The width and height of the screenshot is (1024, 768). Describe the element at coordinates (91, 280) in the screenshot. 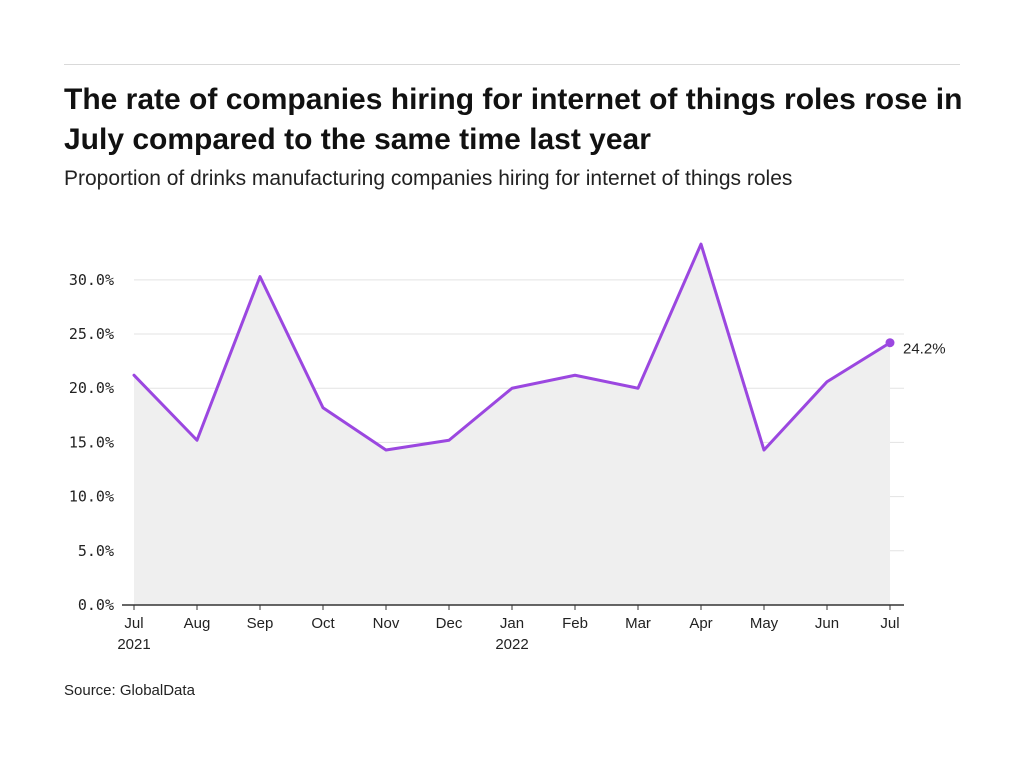

I see `y-tick-label: 30.0%` at that location.